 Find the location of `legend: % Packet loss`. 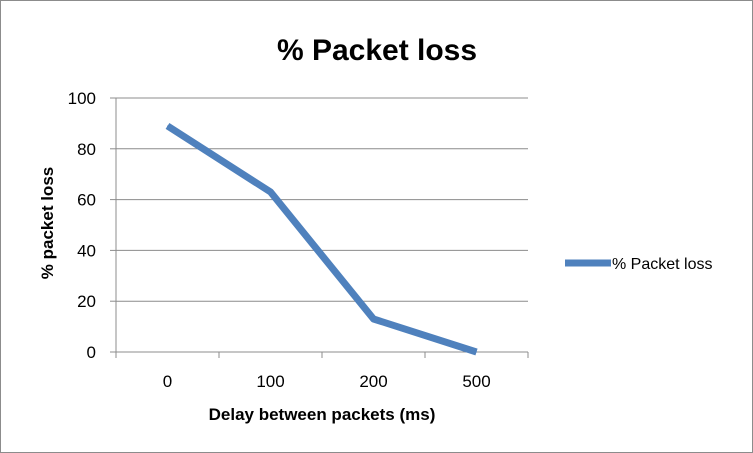

legend: % Packet loss is located at coordinates (638, 264).